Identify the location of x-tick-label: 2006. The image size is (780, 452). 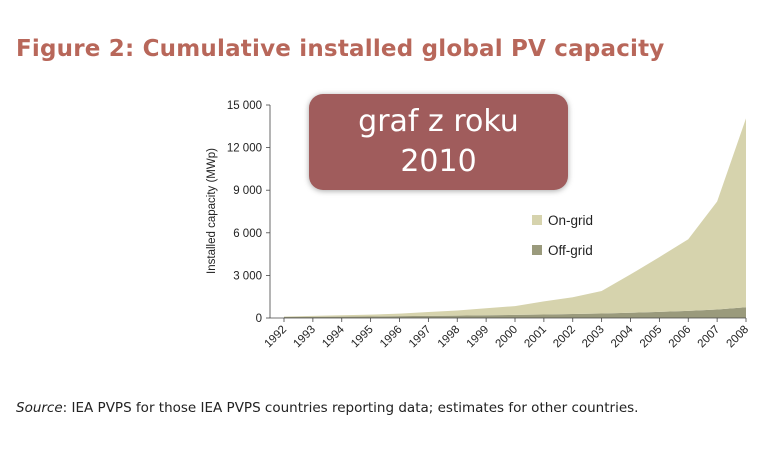
(680, 337).